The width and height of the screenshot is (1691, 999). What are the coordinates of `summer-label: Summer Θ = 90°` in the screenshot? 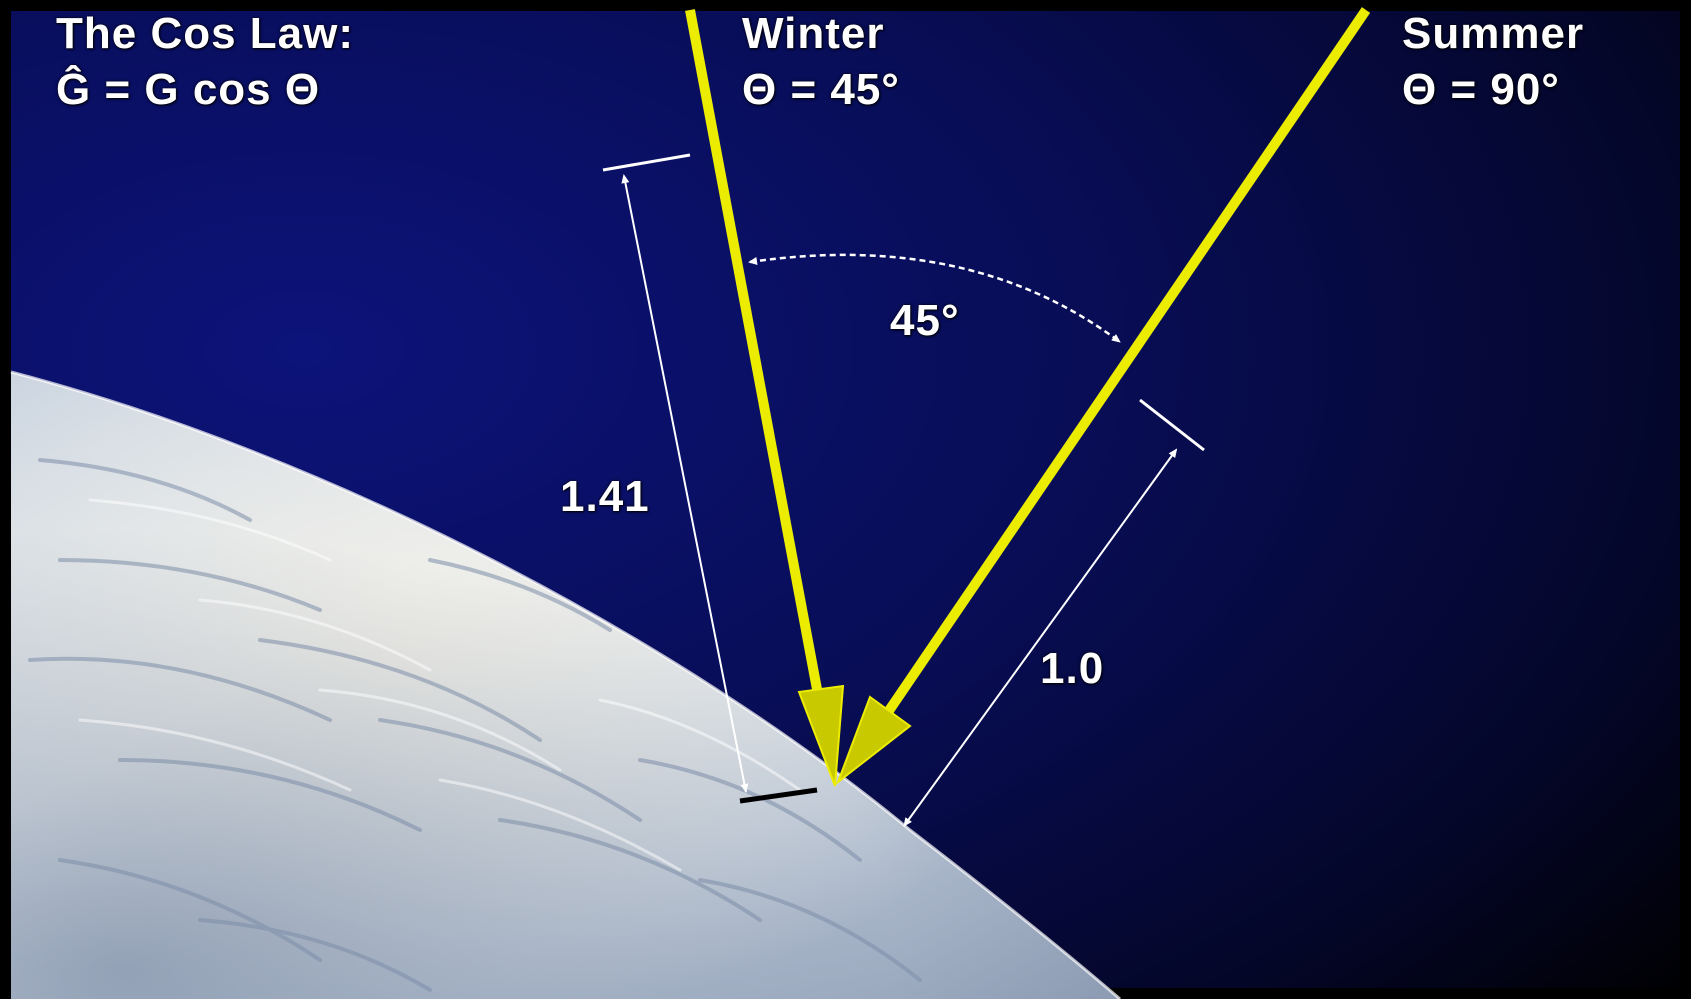 It's located at (1493, 62).